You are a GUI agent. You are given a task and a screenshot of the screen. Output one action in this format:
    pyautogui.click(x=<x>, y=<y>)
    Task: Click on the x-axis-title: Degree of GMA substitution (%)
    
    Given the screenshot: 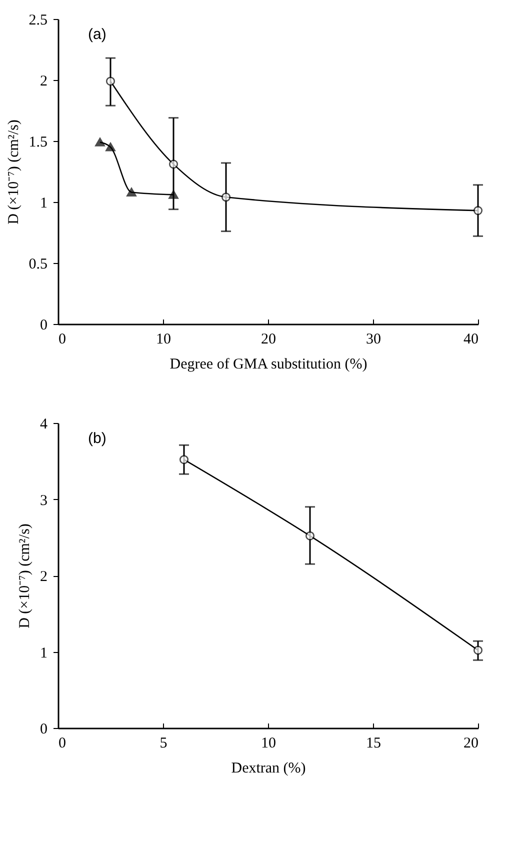 What is the action you would take?
    pyautogui.click(x=269, y=364)
    